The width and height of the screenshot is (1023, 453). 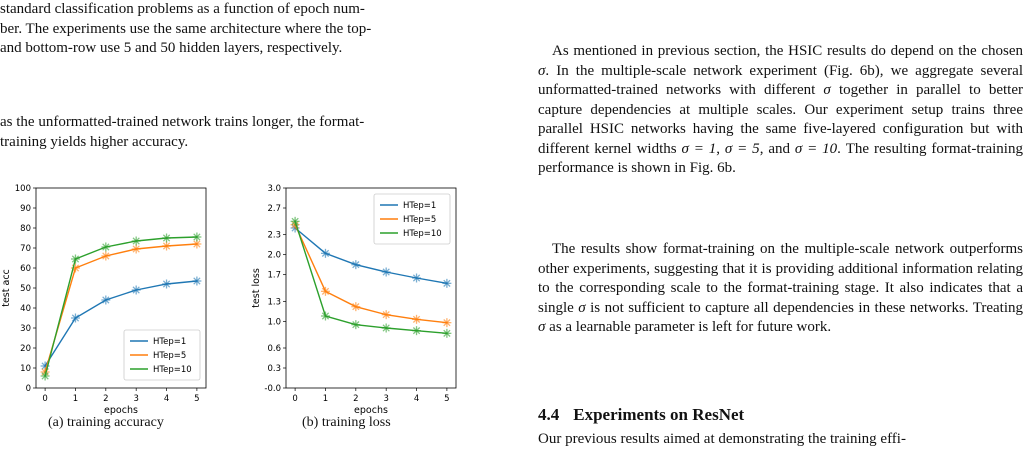 I want to click on x-axis-label: epochs, so click(x=371, y=410).